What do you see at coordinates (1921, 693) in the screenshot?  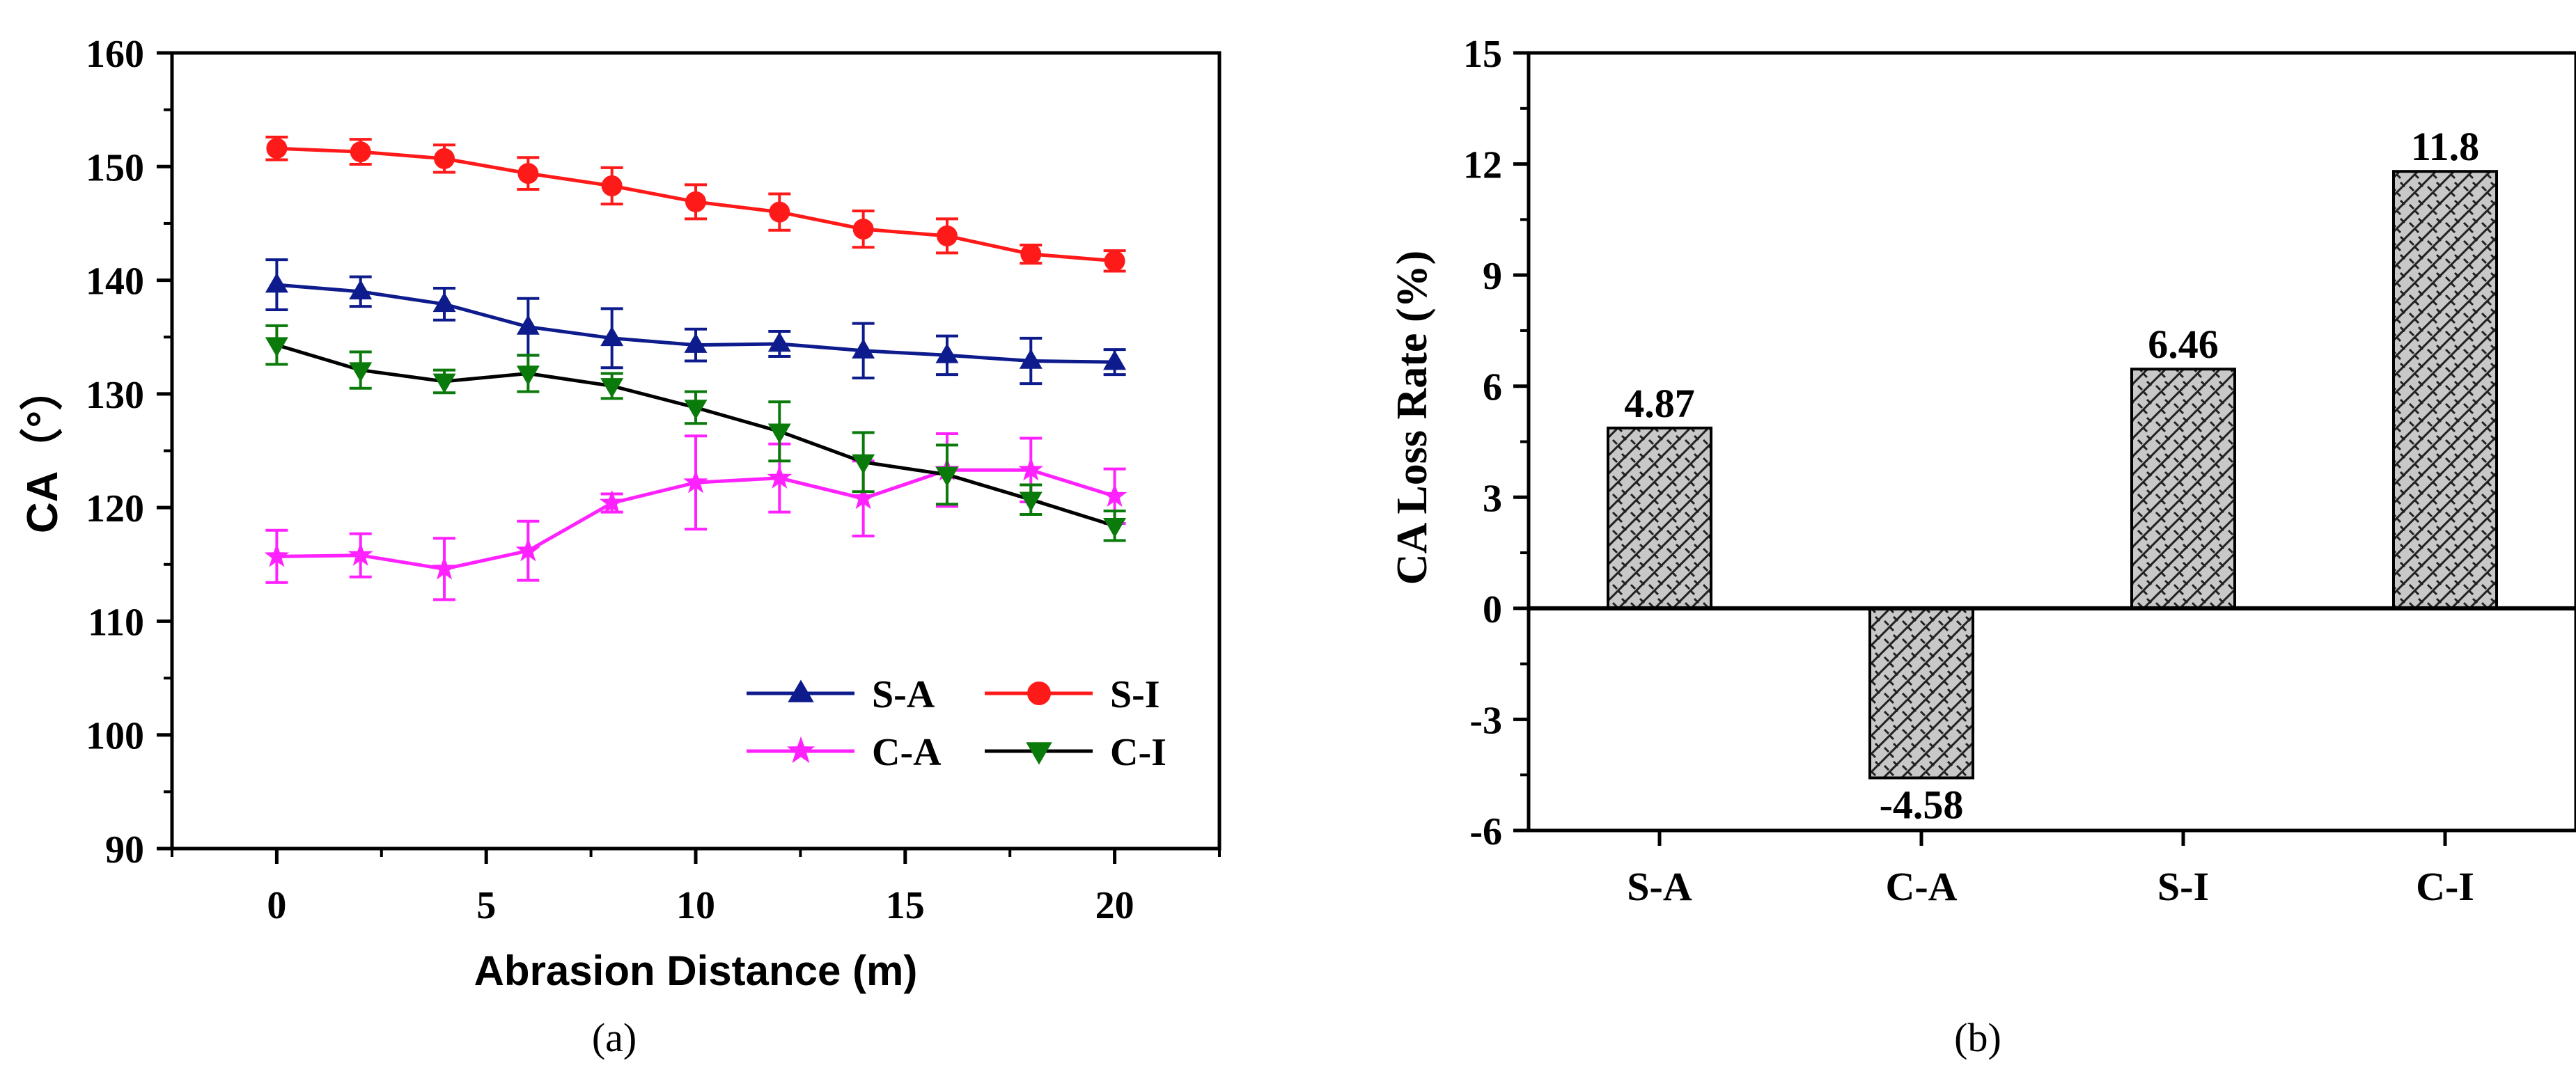 I see `bar-C-A` at bounding box center [1921, 693].